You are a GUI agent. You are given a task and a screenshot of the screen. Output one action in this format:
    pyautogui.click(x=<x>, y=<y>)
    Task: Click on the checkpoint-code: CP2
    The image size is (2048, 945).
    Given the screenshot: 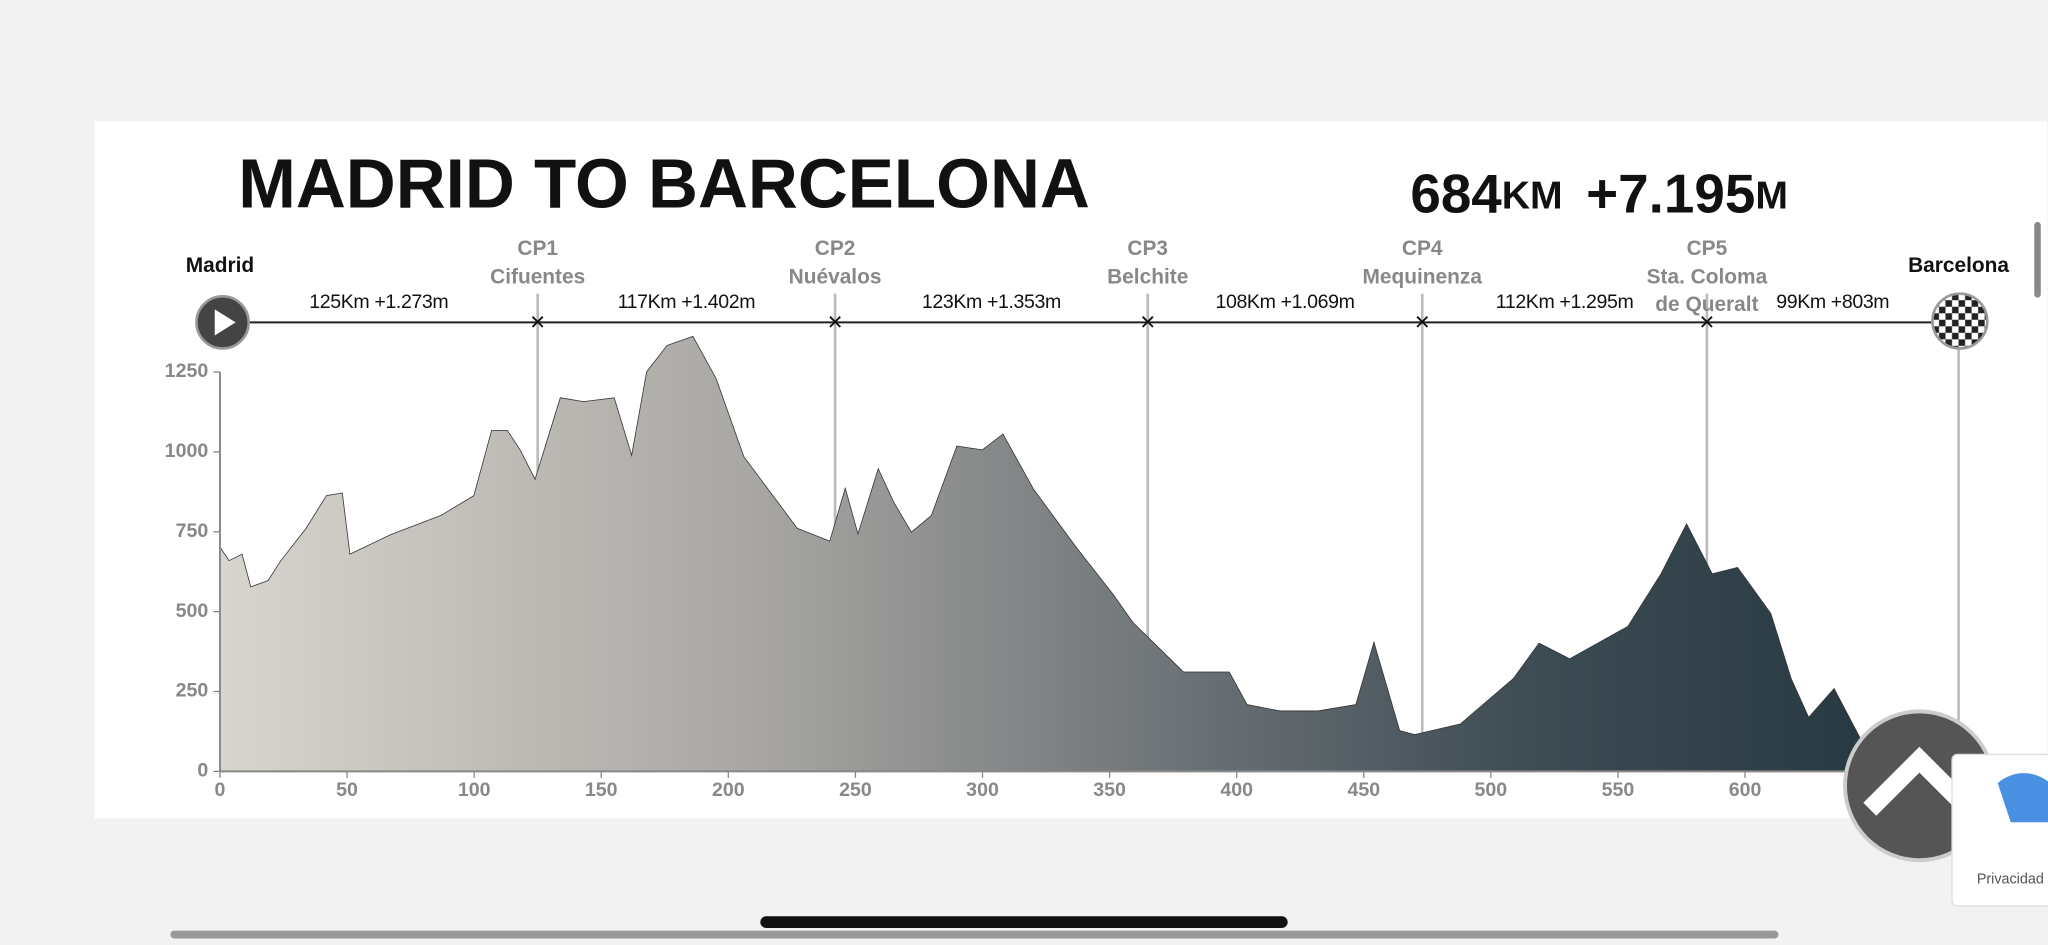 What is the action you would take?
    pyautogui.click(x=835, y=248)
    